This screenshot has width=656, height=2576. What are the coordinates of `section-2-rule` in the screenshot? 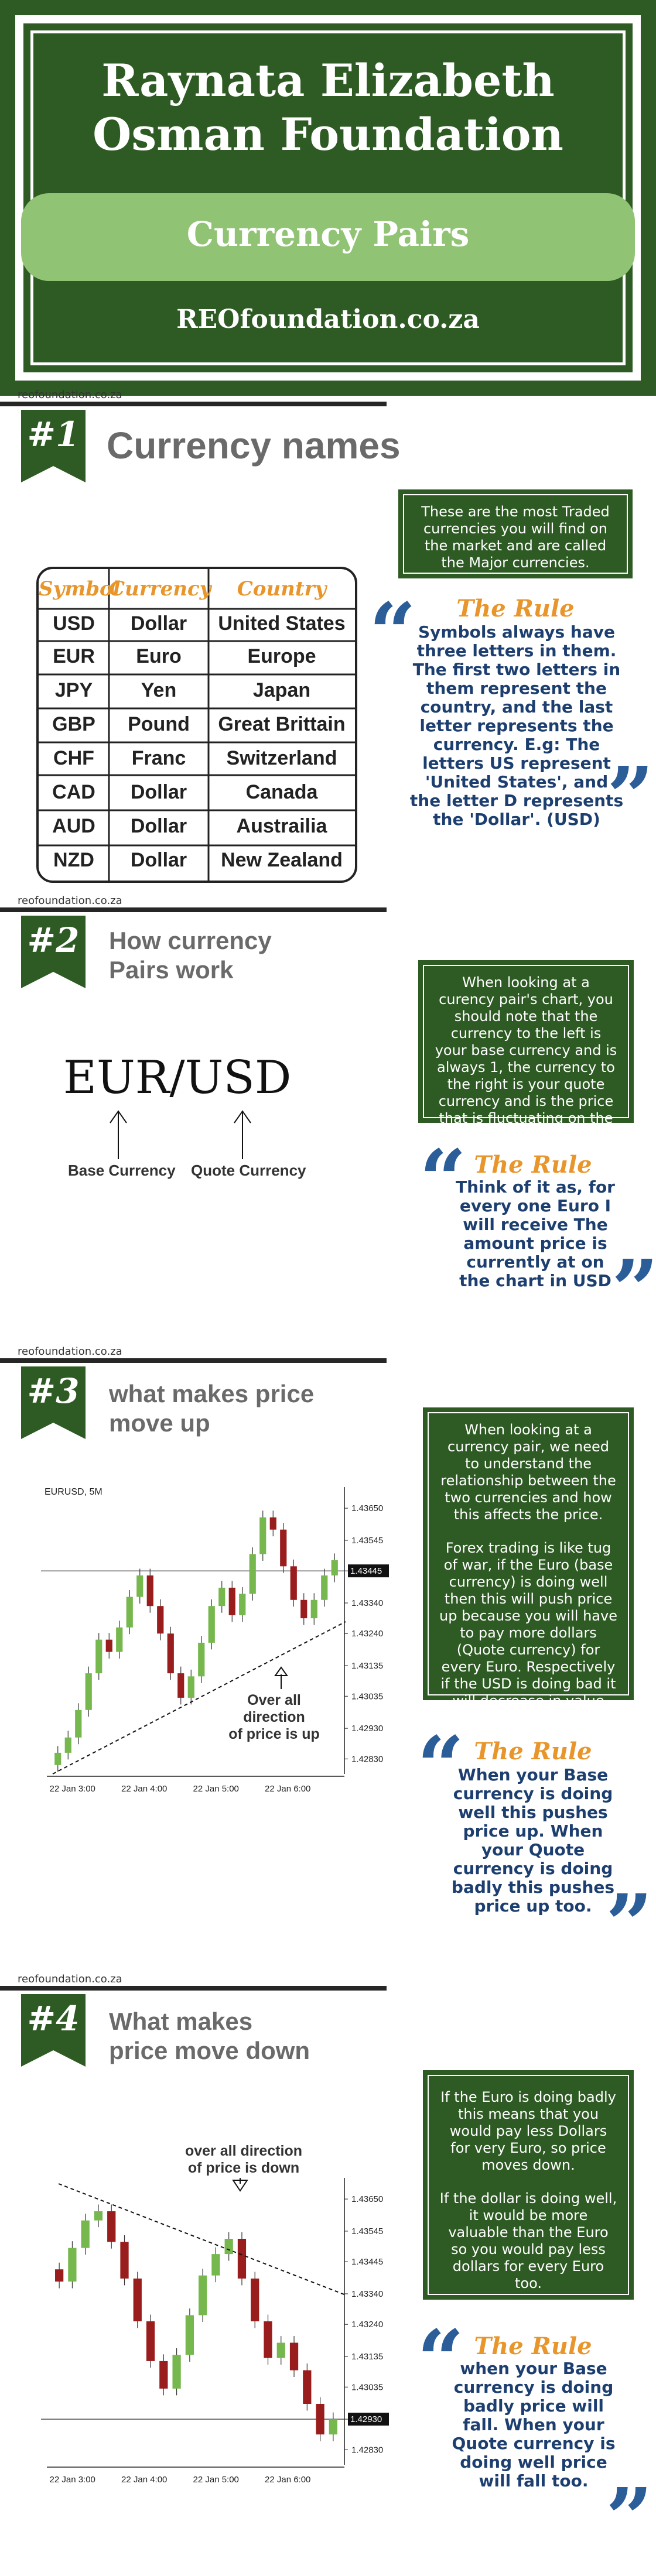 It's located at (194, 909).